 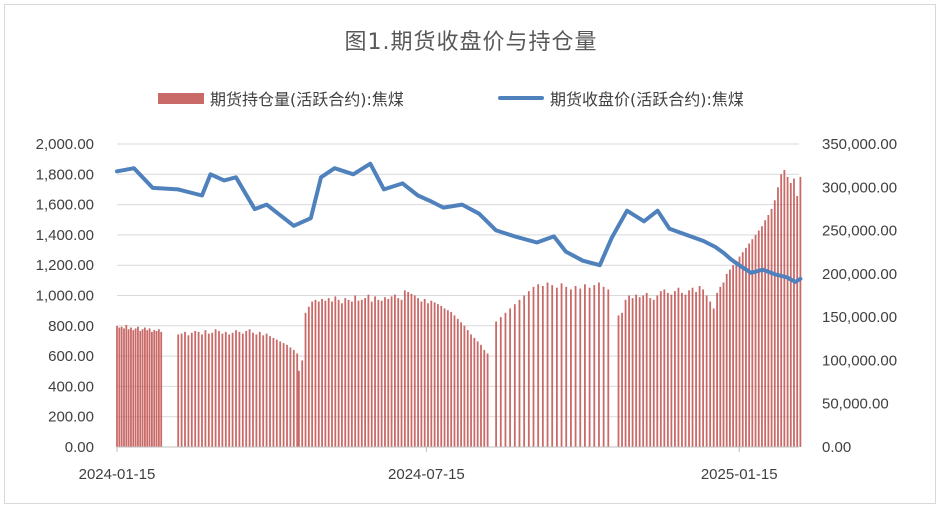 I want to click on x-tick-label: 2024-07-15, so click(x=426, y=474).